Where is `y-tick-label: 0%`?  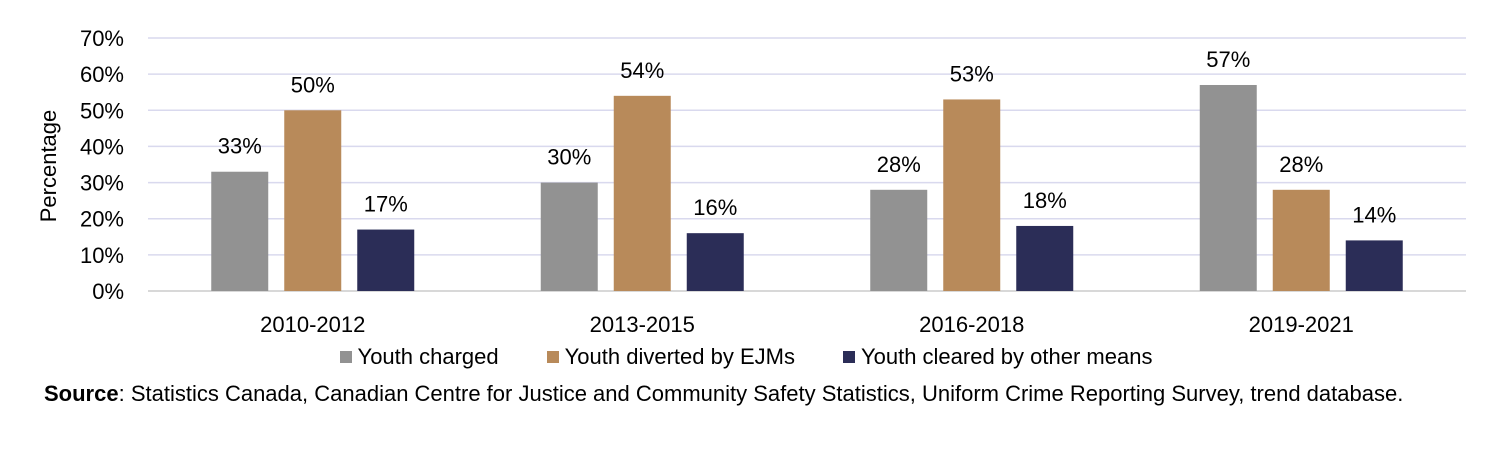
y-tick-label: 0% is located at coordinates (108, 291).